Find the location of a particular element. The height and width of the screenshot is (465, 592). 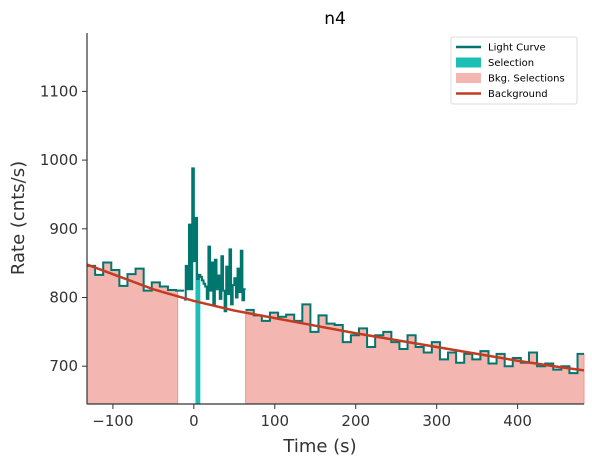

legend-frame is located at coordinates (514, 70).